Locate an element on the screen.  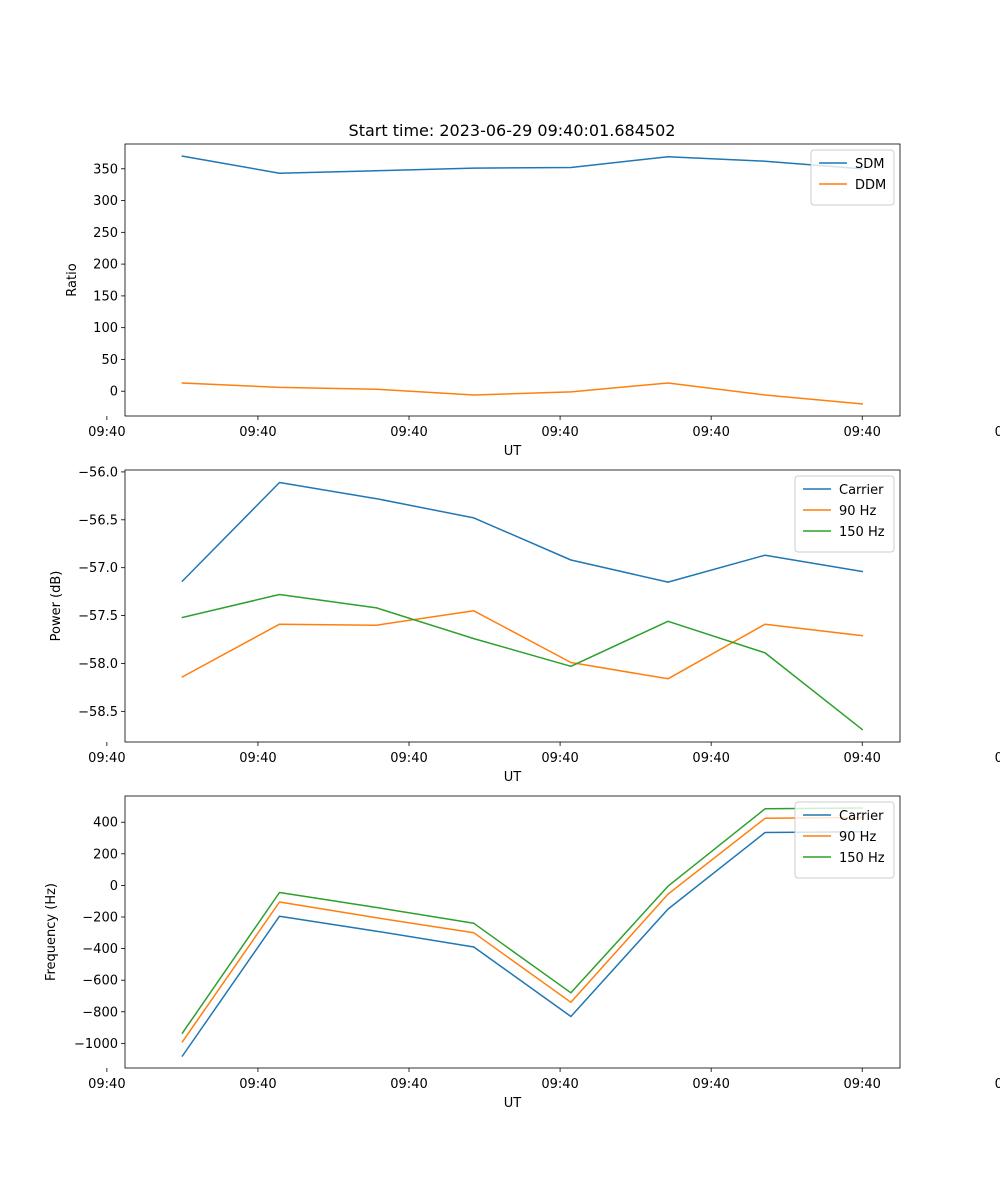
y-tick-label: −200 is located at coordinates (100, 917).